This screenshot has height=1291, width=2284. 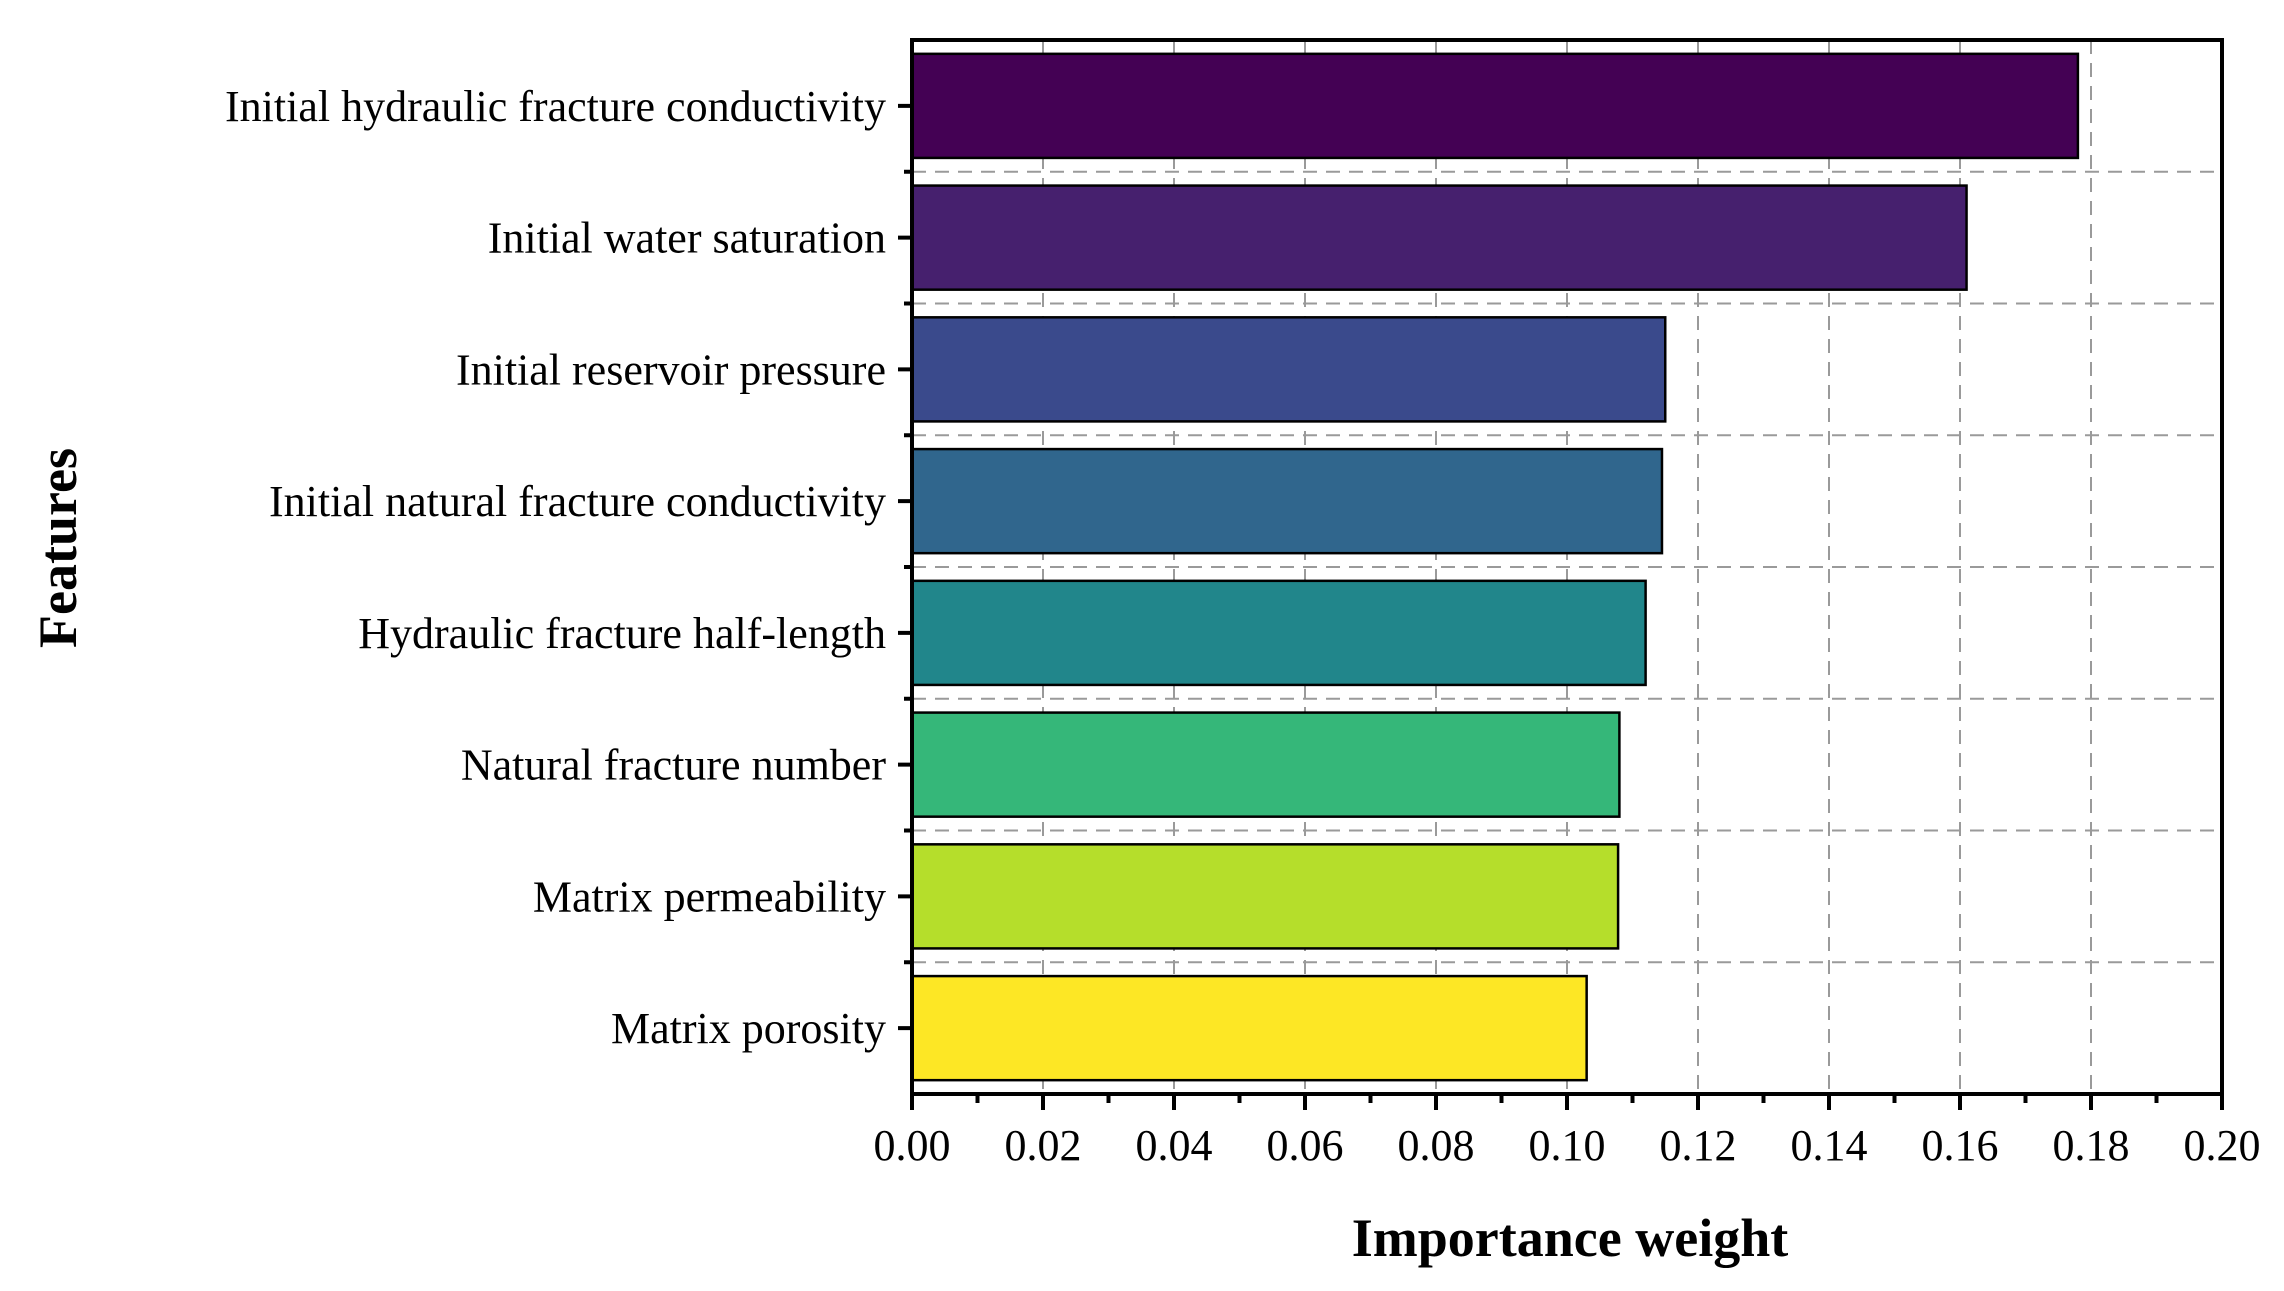 I want to click on bar-initial-reservoir-pressure, so click(x=1288, y=369).